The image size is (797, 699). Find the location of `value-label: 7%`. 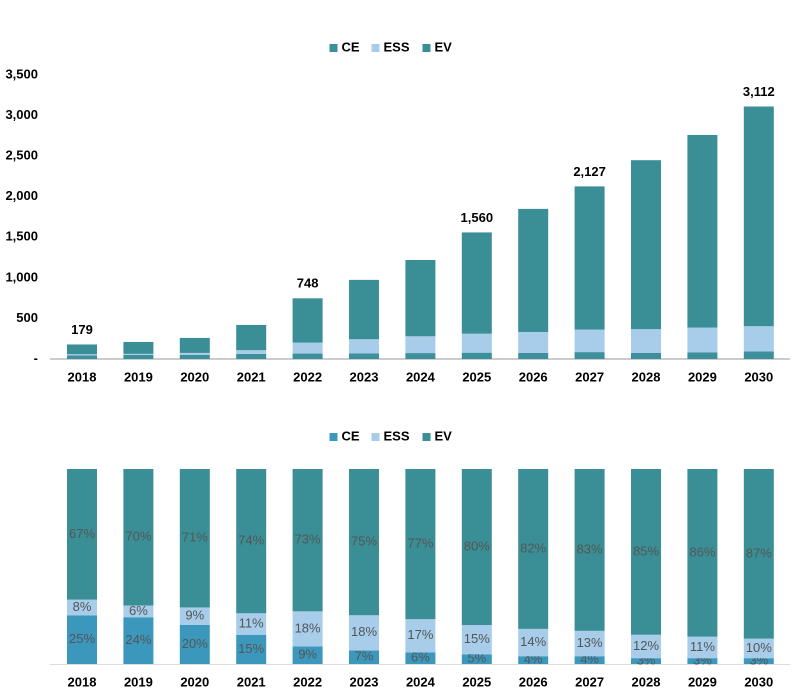

value-label: 7% is located at coordinates (364, 656).